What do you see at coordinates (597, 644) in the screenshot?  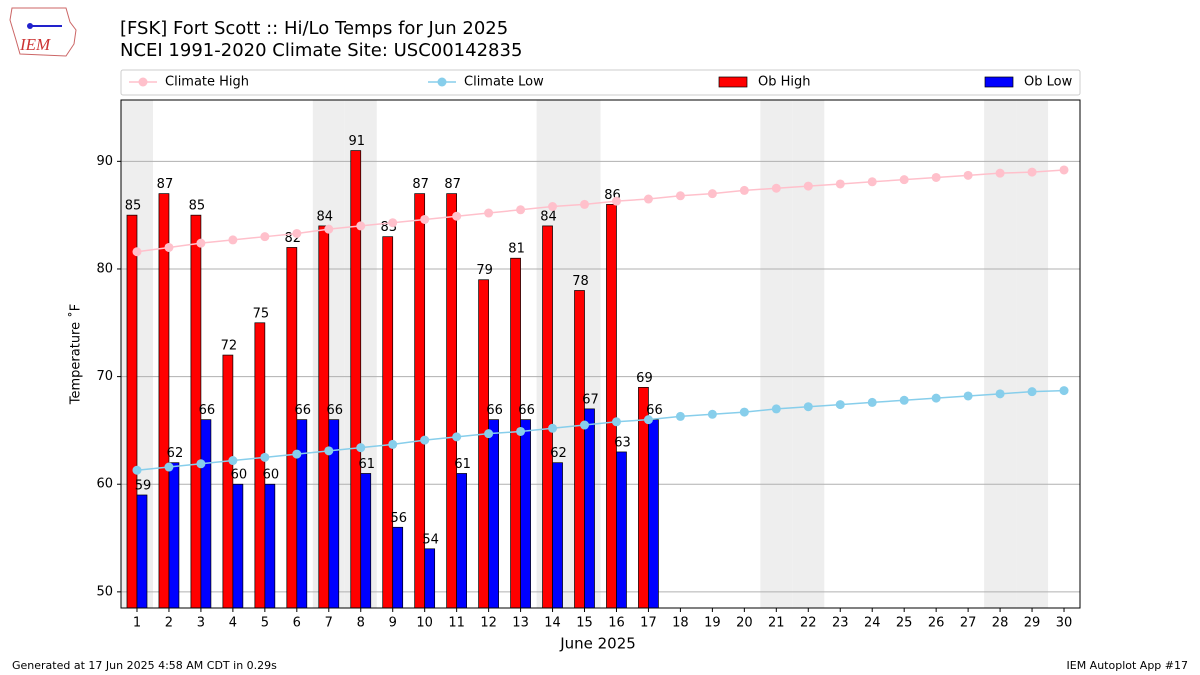 I see `x-axis-label: June 2025` at bounding box center [597, 644].